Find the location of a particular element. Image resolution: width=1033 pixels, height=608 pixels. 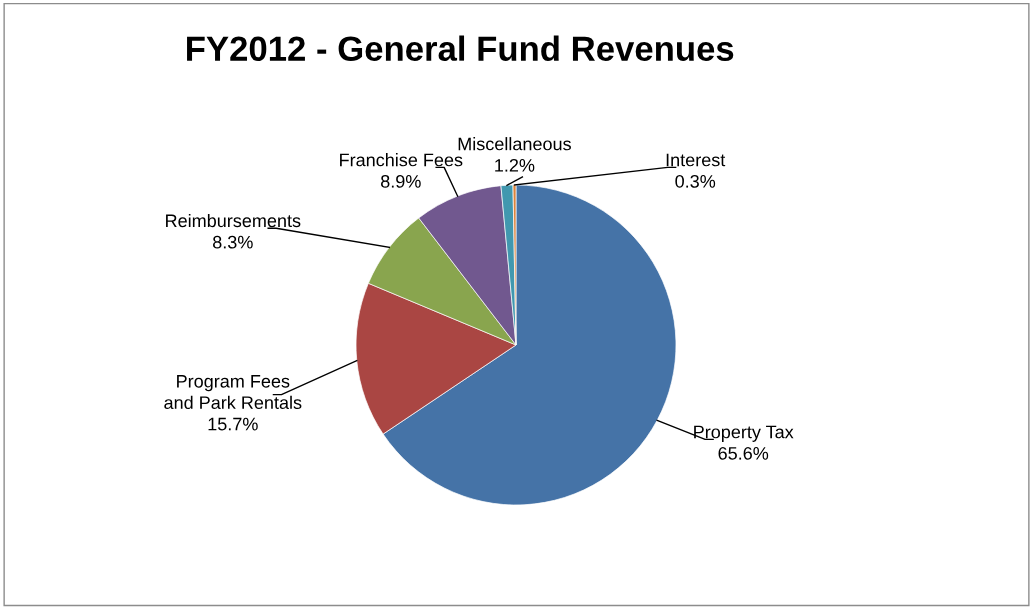

data-label: 8.3% is located at coordinates (233, 242).